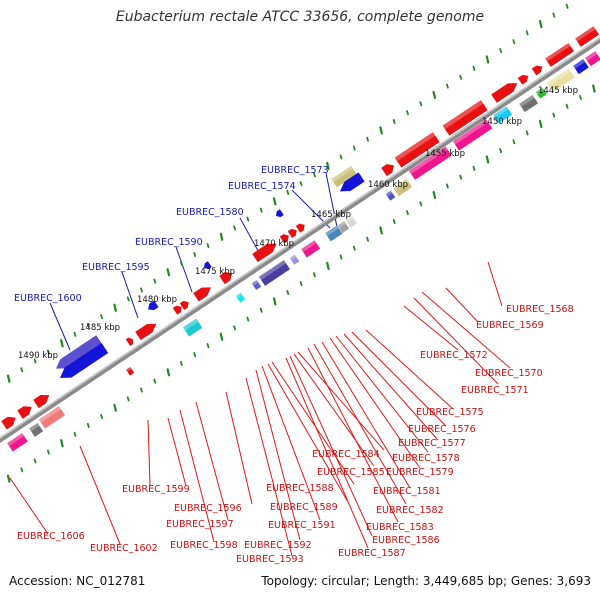  Describe the element at coordinates (124, 548) in the screenshot. I see `gene-label-bottom: EUBREC_1602` at that location.